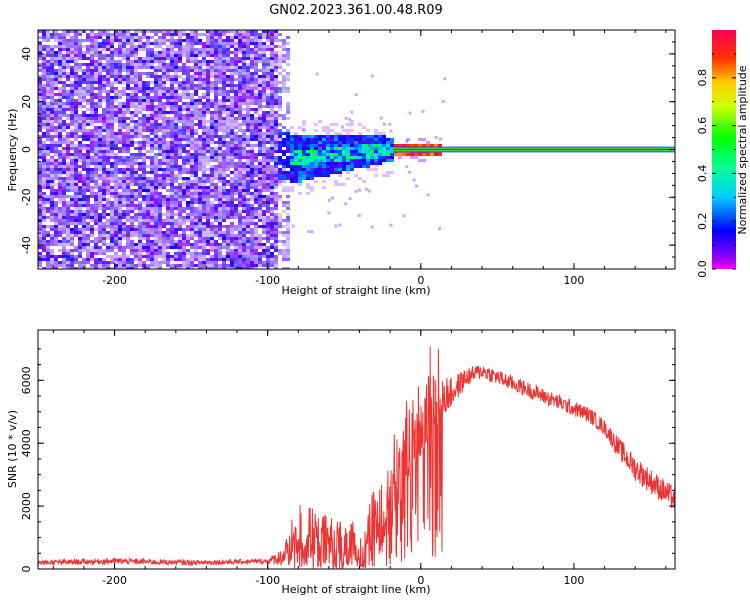  Describe the element at coordinates (267, 280) in the screenshot. I see `x-tick-label: -100` at that location.